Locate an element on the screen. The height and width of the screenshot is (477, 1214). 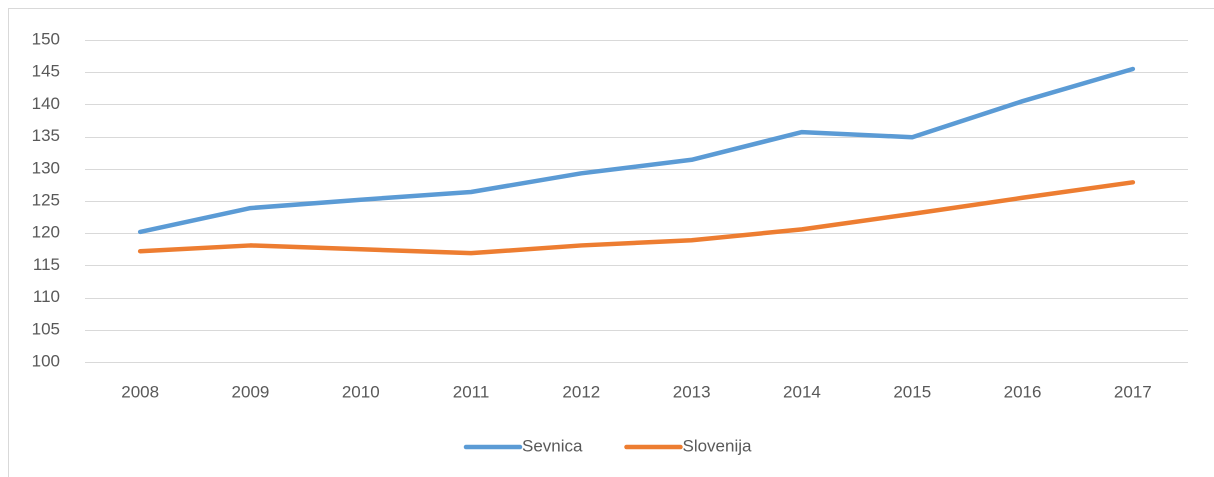
y-tick-label: 145 is located at coordinates (46, 71).